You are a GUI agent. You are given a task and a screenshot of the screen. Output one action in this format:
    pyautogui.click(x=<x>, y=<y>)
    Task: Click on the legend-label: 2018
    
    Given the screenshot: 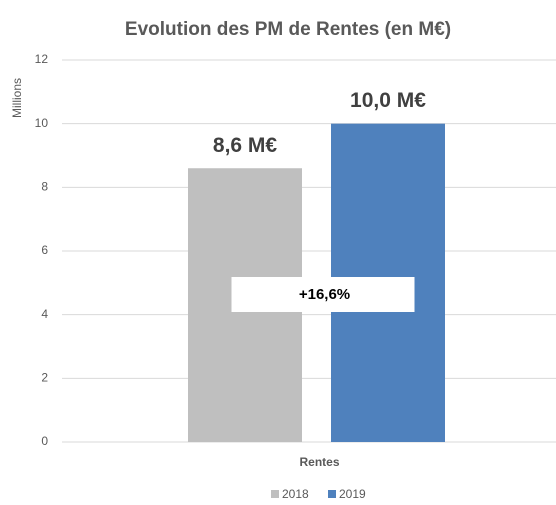 What is the action you would take?
    pyautogui.click(x=295, y=494)
    